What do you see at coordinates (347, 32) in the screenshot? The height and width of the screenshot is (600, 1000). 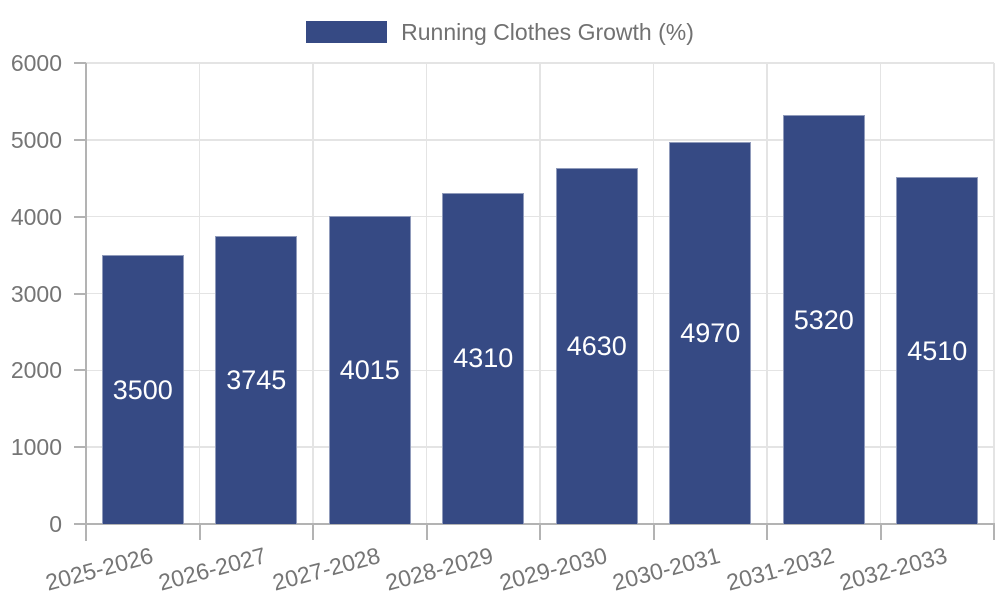 I see `legend-swatch` at bounding box center [347, 32].